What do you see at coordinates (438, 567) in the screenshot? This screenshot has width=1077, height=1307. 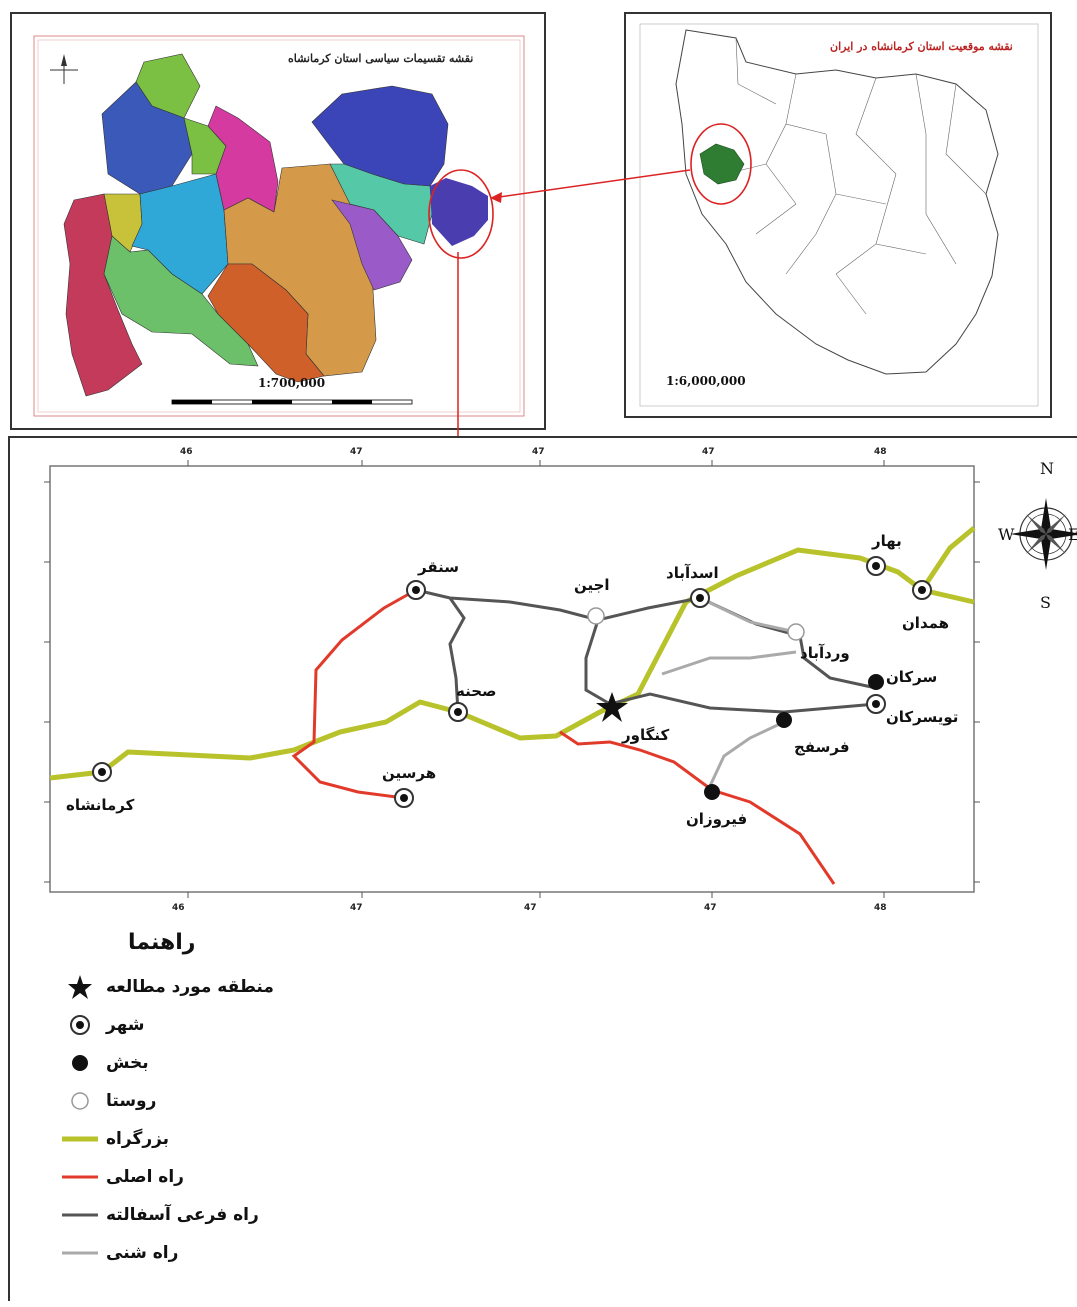 I see `label-sonqor: سنقر` at bounding box center [438, 567].